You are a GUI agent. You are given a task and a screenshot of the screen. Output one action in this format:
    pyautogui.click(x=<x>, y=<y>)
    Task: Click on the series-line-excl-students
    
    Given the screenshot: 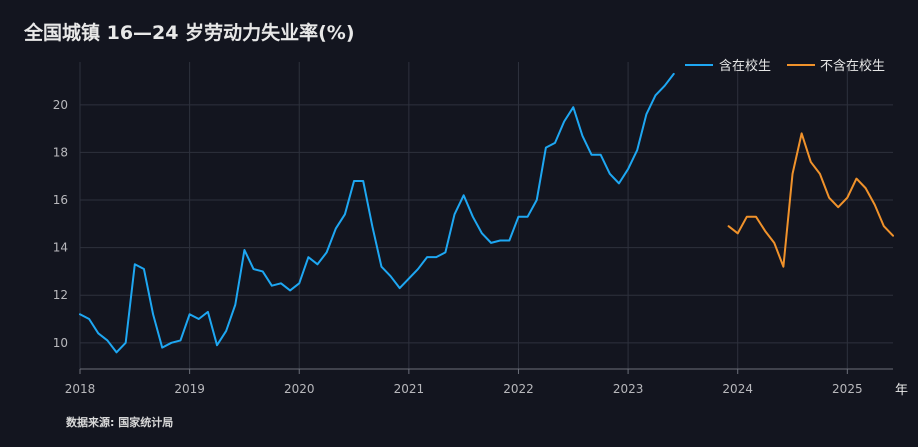 What is the action you would take?
    pyautogui.click(x=810, y=200)
    